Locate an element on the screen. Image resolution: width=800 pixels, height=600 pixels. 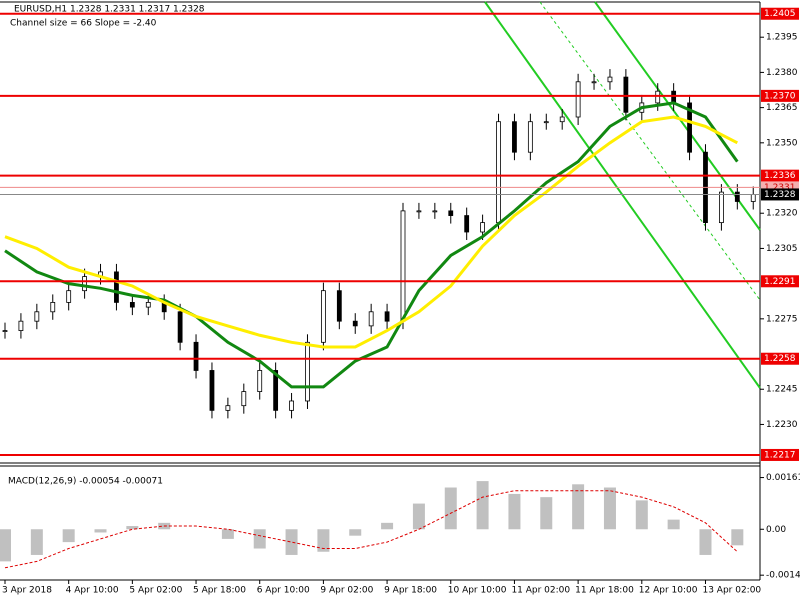
level-label: 1.2291 is located at coordinates (780, 282).